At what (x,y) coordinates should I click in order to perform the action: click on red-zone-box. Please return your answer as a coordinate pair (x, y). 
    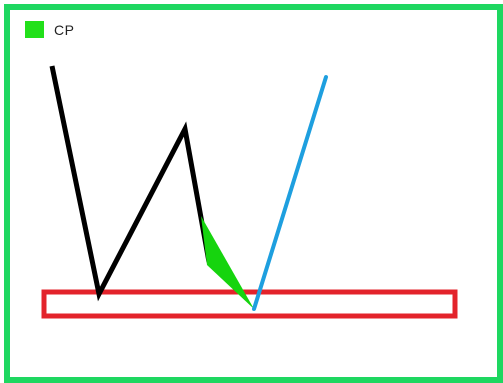
    Looking at the image, I should click on (249, 304).